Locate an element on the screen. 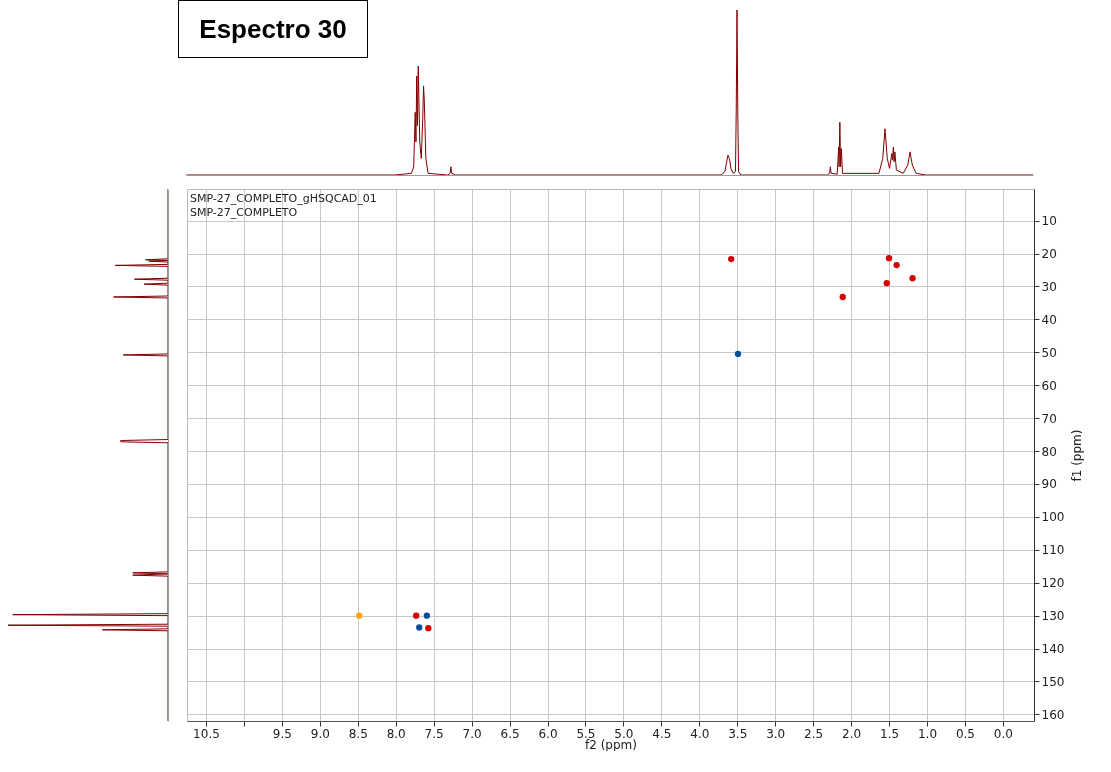  x-tick-label: 10.5 is located at coordinates (206, 733).